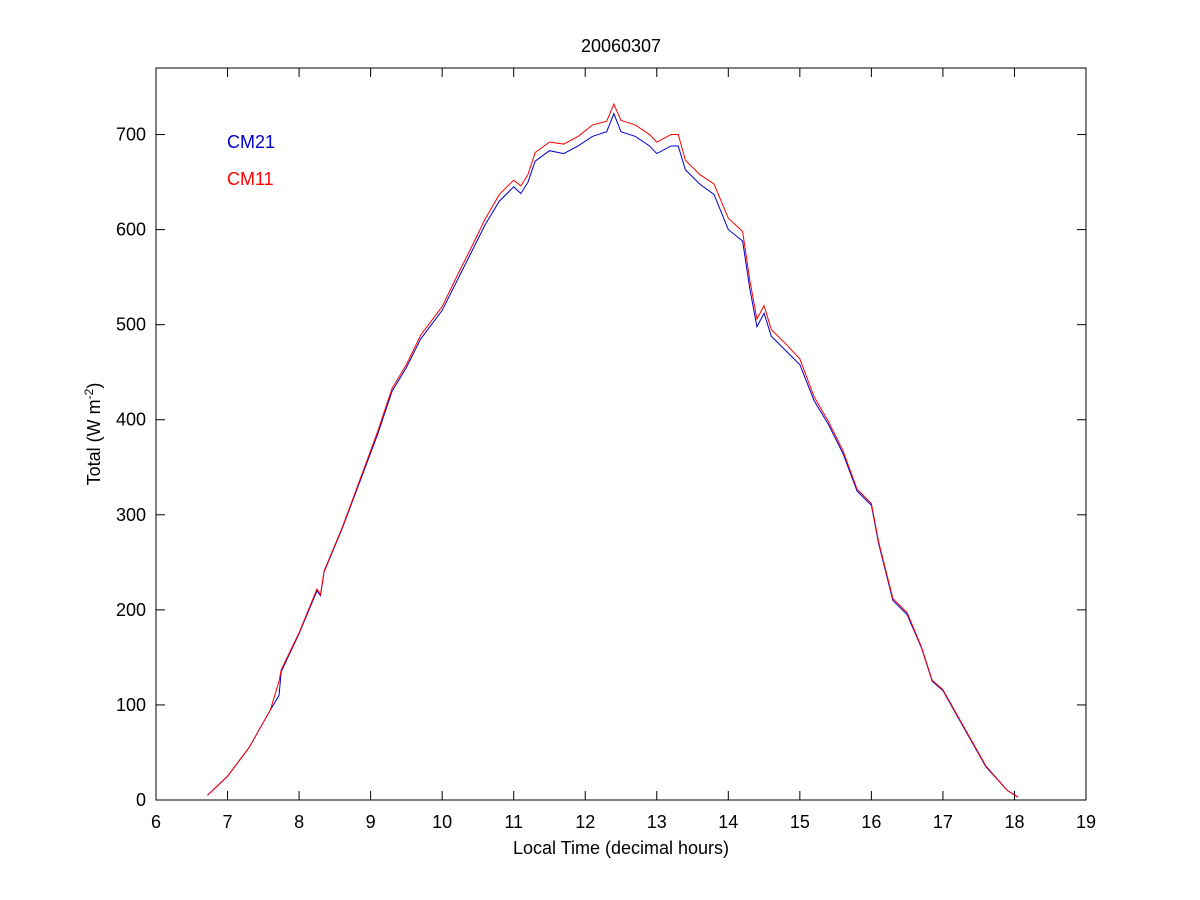  I want to click on x-tick-label: 6, so click(156, 822).